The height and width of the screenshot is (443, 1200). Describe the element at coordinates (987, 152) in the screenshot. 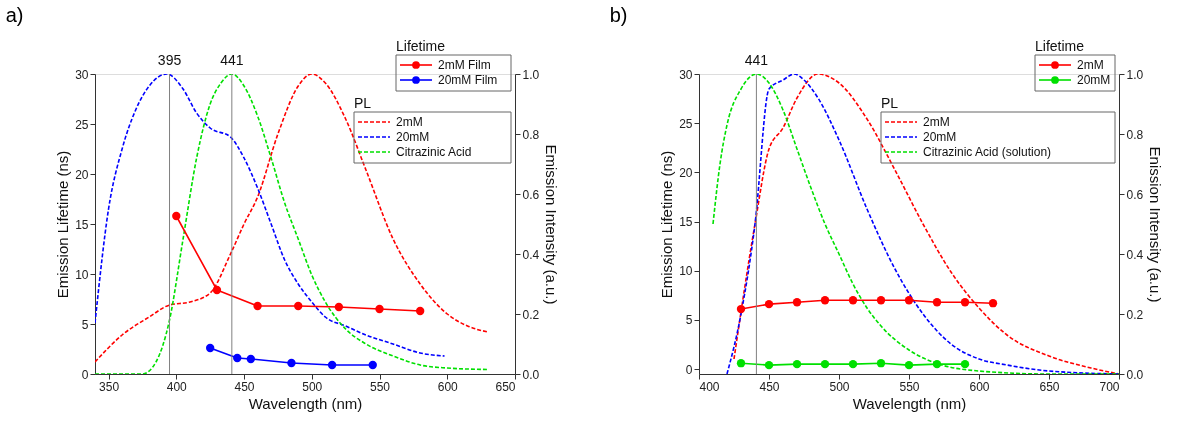

I see `legend-label: Citrazinic Acid (solution)` at that location.